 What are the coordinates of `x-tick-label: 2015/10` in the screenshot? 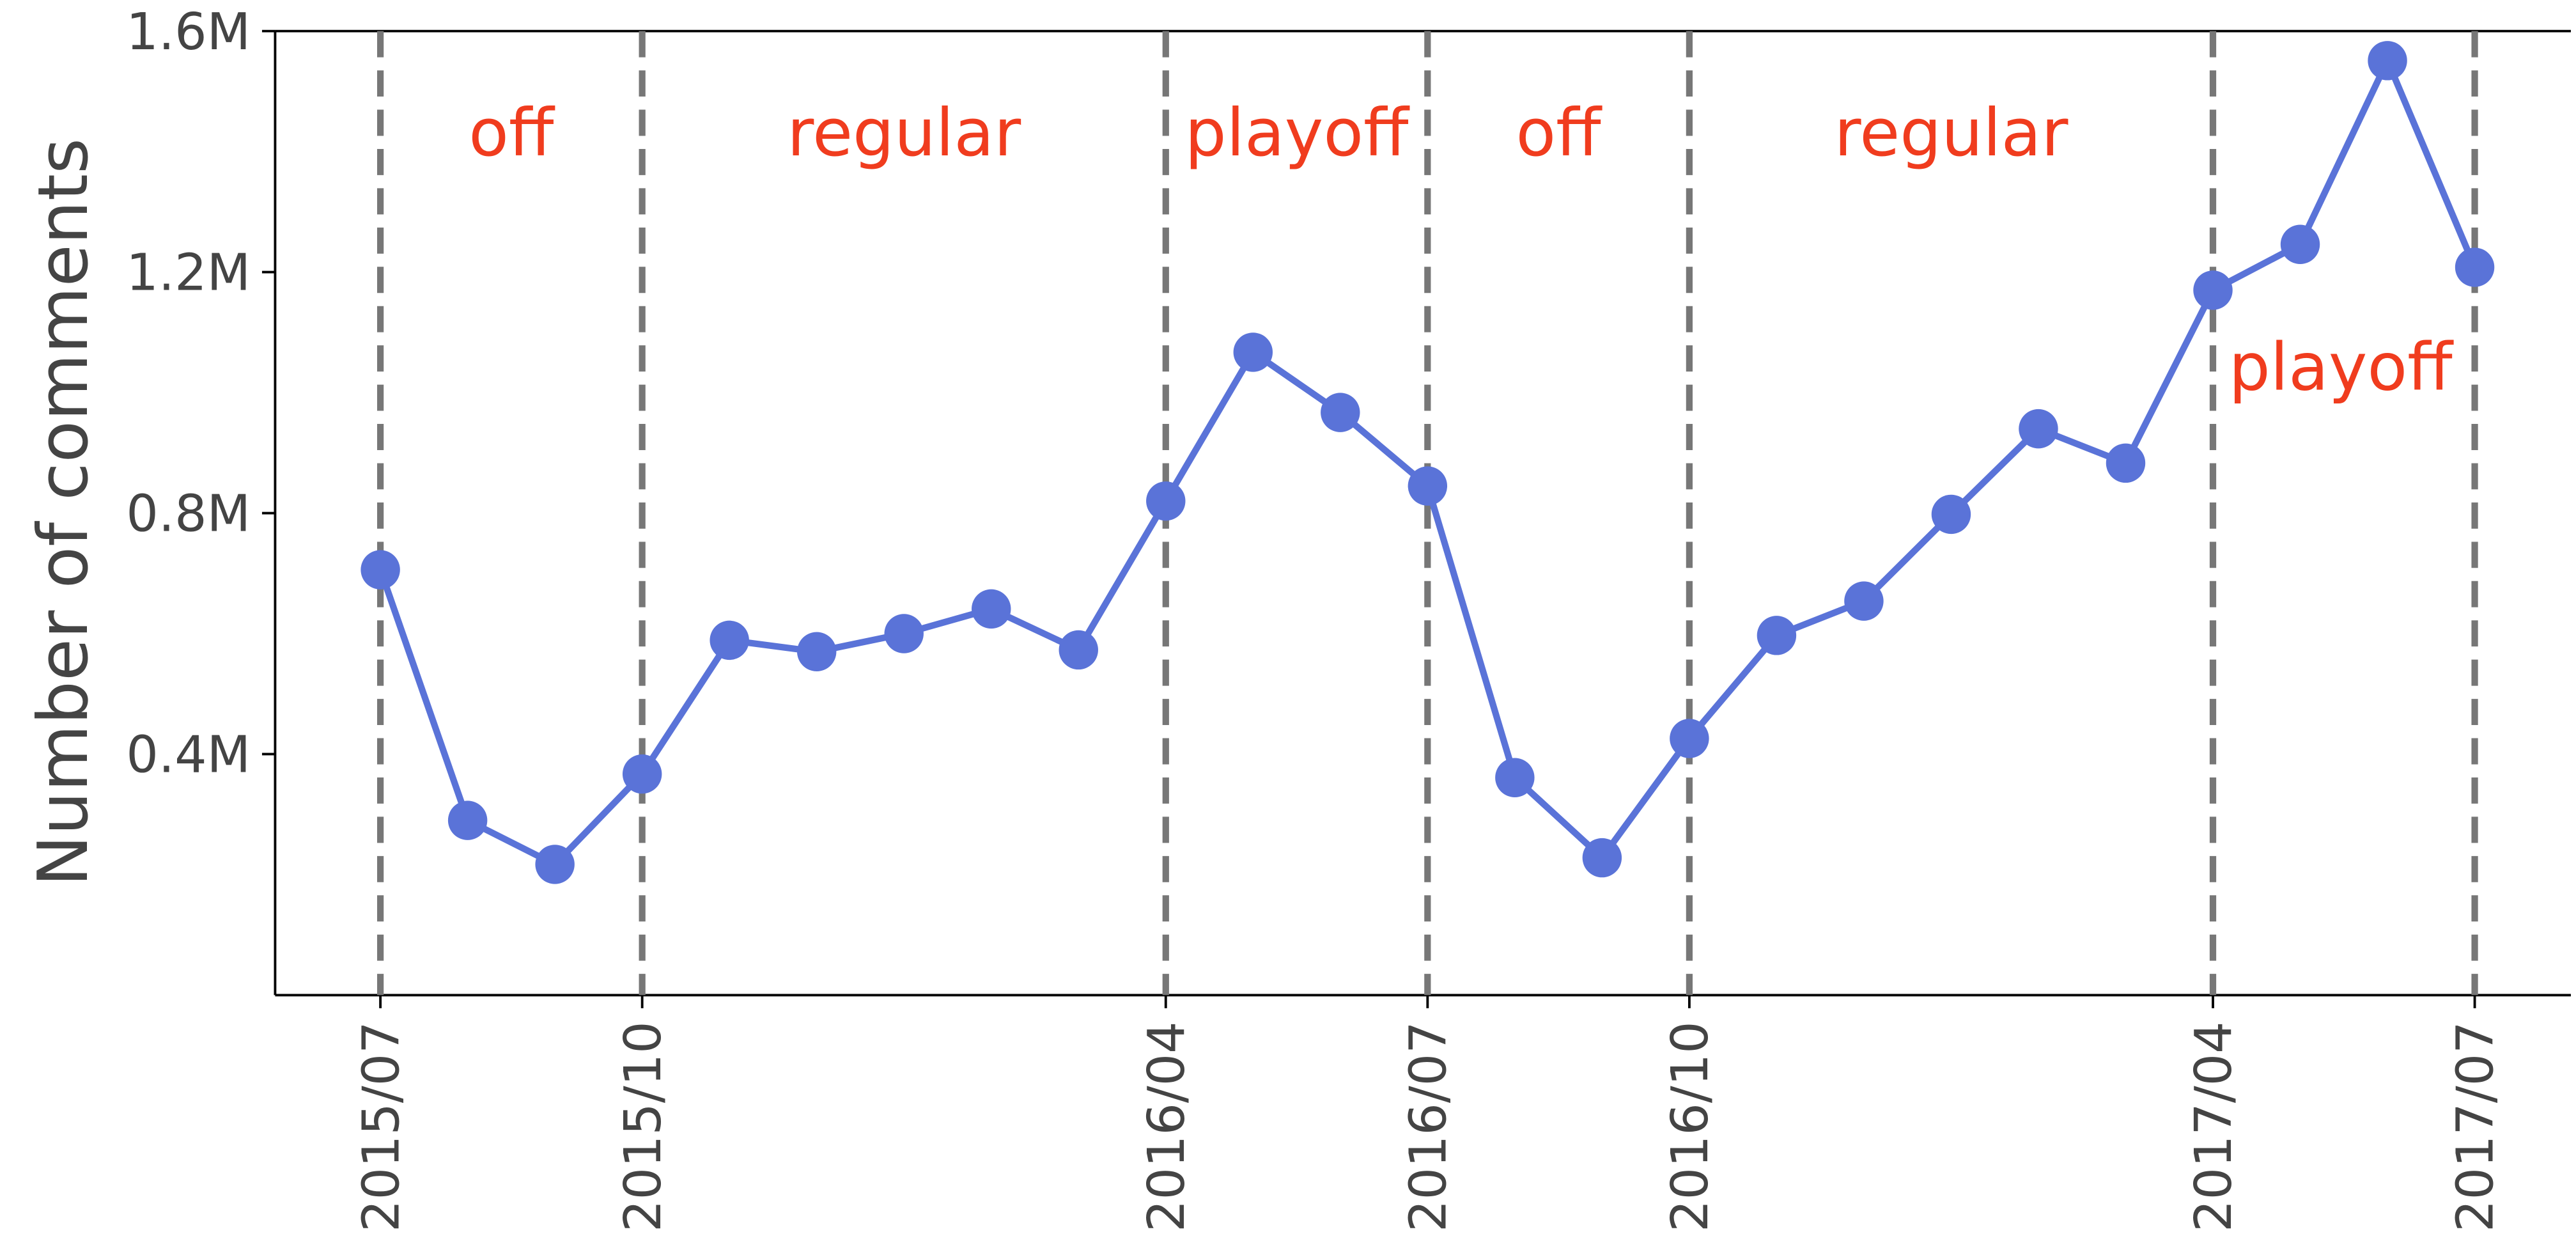 It's located at (642, 1126).